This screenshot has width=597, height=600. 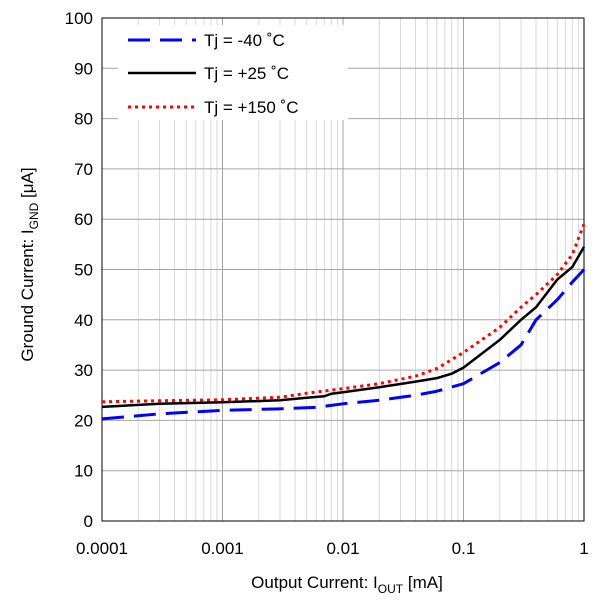 I want to click on y-tick-label: 40, so click(x=83, y=320).